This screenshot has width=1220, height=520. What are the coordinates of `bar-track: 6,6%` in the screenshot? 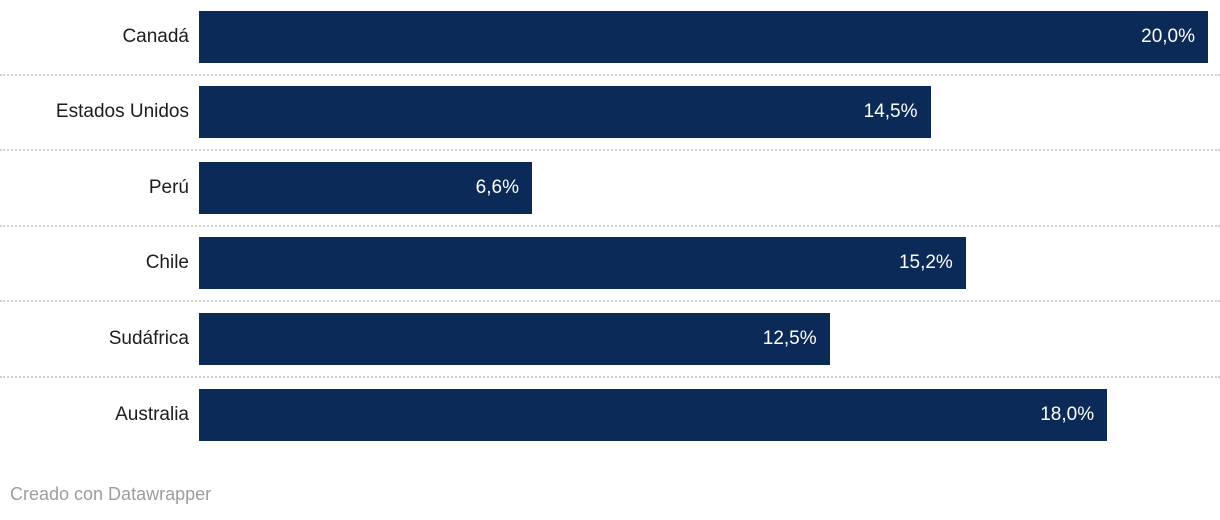 It's located at (703, 187).